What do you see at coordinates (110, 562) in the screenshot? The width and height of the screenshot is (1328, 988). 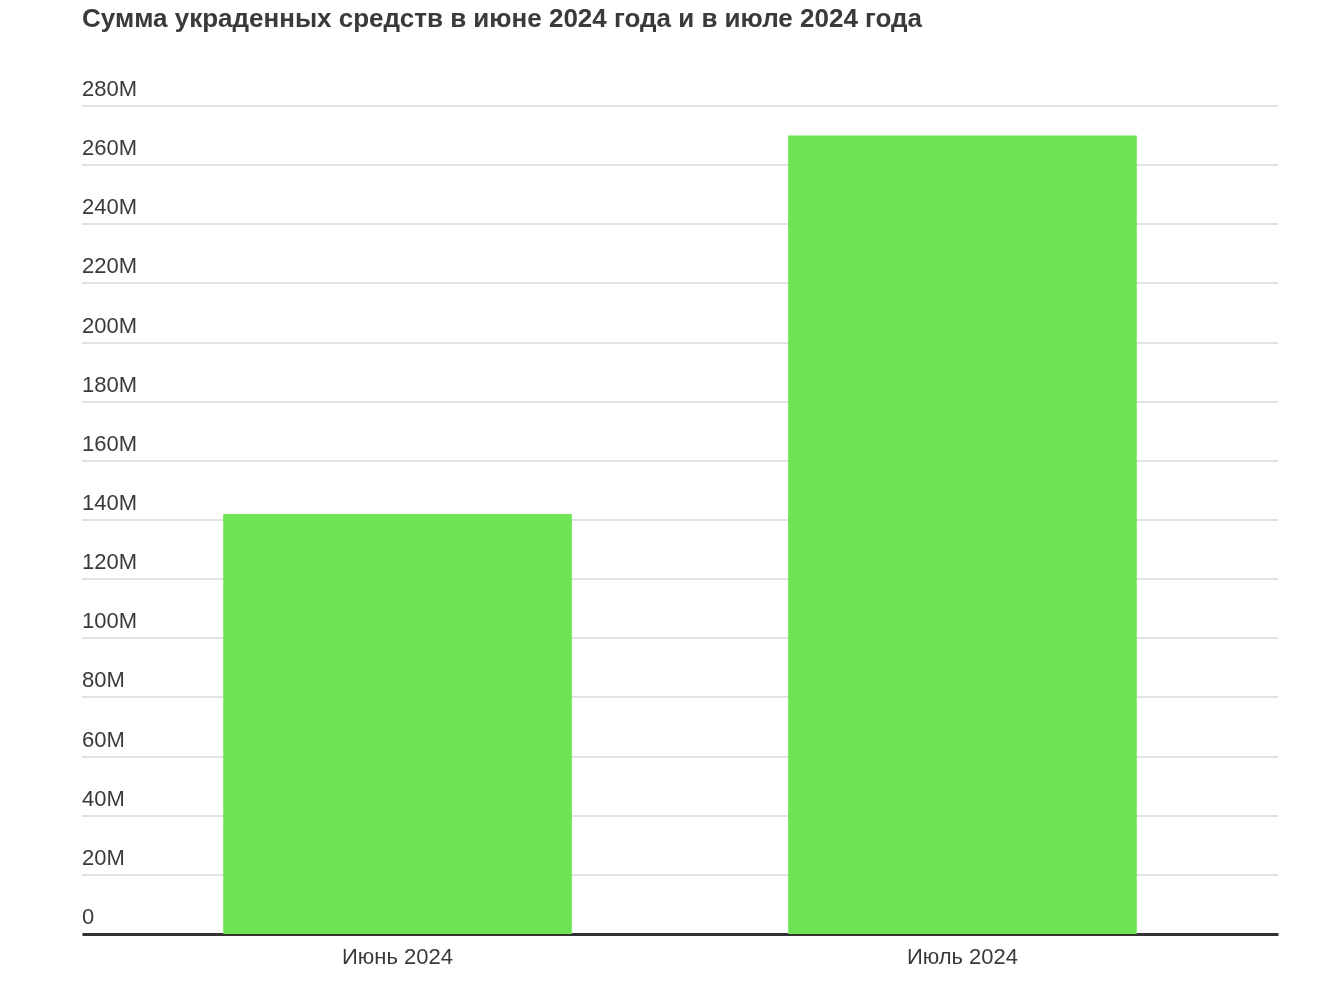 I see `y-tick-label: 120M` at bounding box center [110, 562].